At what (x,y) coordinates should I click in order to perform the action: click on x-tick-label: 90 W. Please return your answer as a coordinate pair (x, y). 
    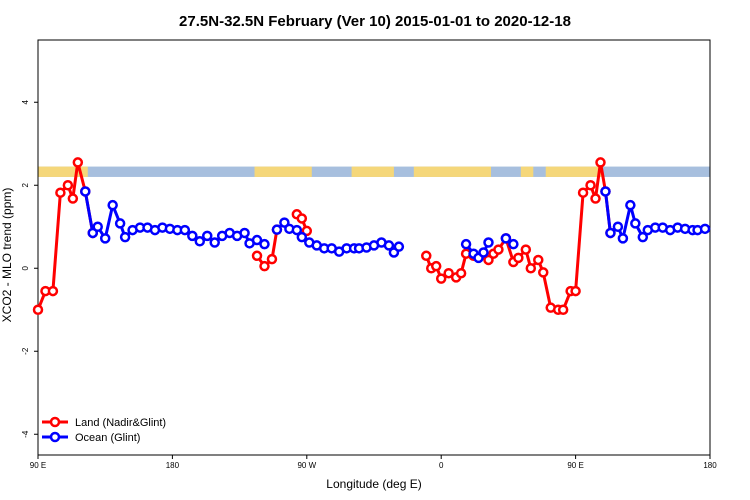
    Looking at the image, I should click on (306, 465).